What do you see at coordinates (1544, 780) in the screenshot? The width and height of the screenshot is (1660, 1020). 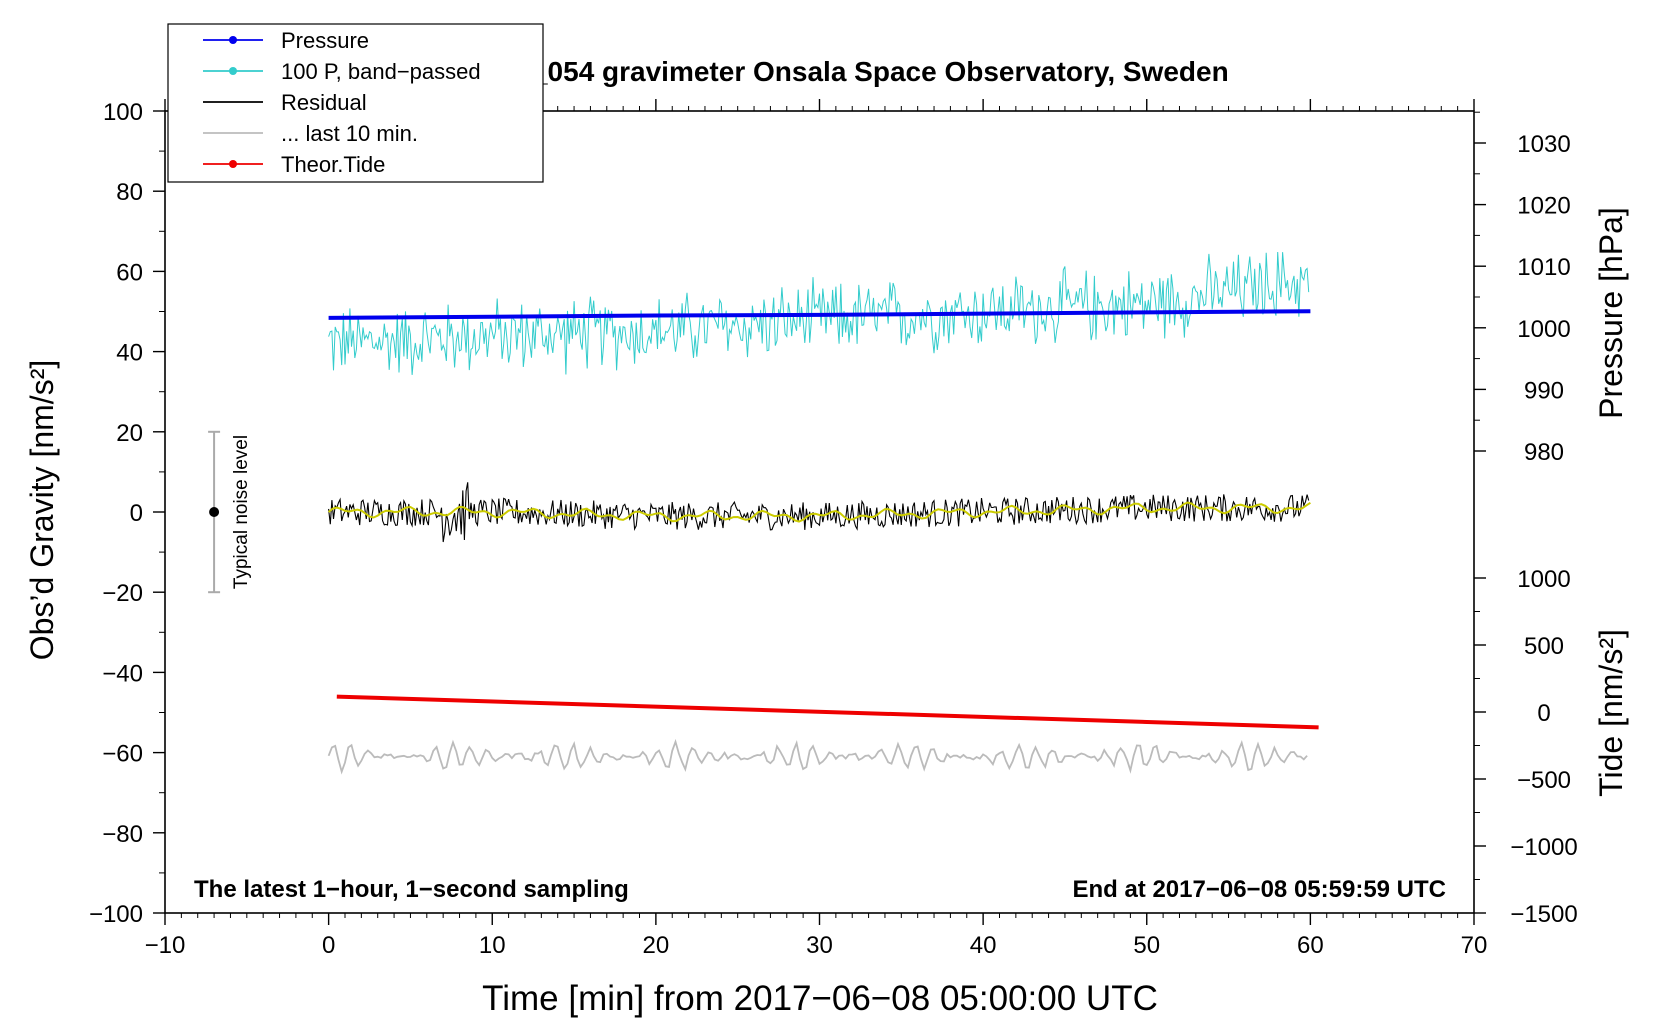 I see `tide-tick-label: −500` at bounding box center [1544, 780].